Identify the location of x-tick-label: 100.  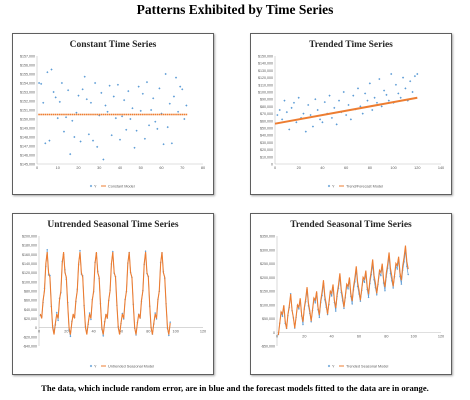
(413, 336).